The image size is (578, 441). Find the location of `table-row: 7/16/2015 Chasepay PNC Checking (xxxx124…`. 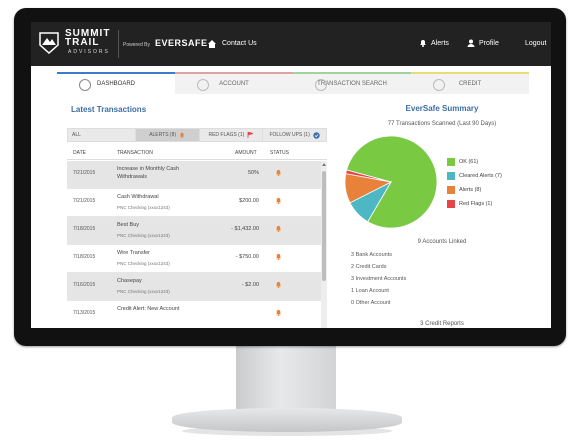

table-row: 7/16/2015 Chasepay PNC Checking (xxxx124… is located at coordinates (194, 287).